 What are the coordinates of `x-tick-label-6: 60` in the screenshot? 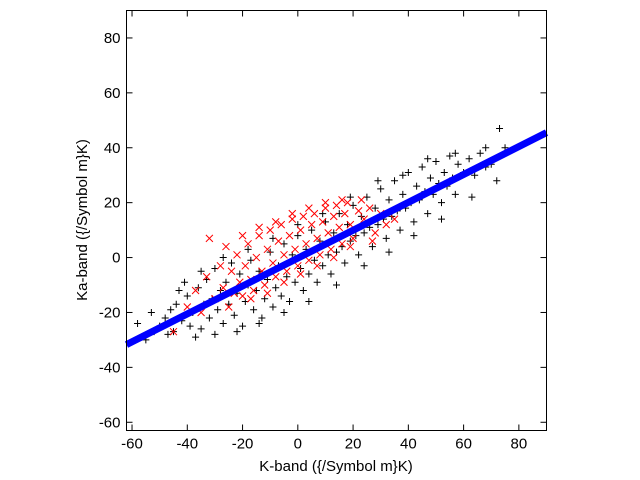 It's located at (463, 444).